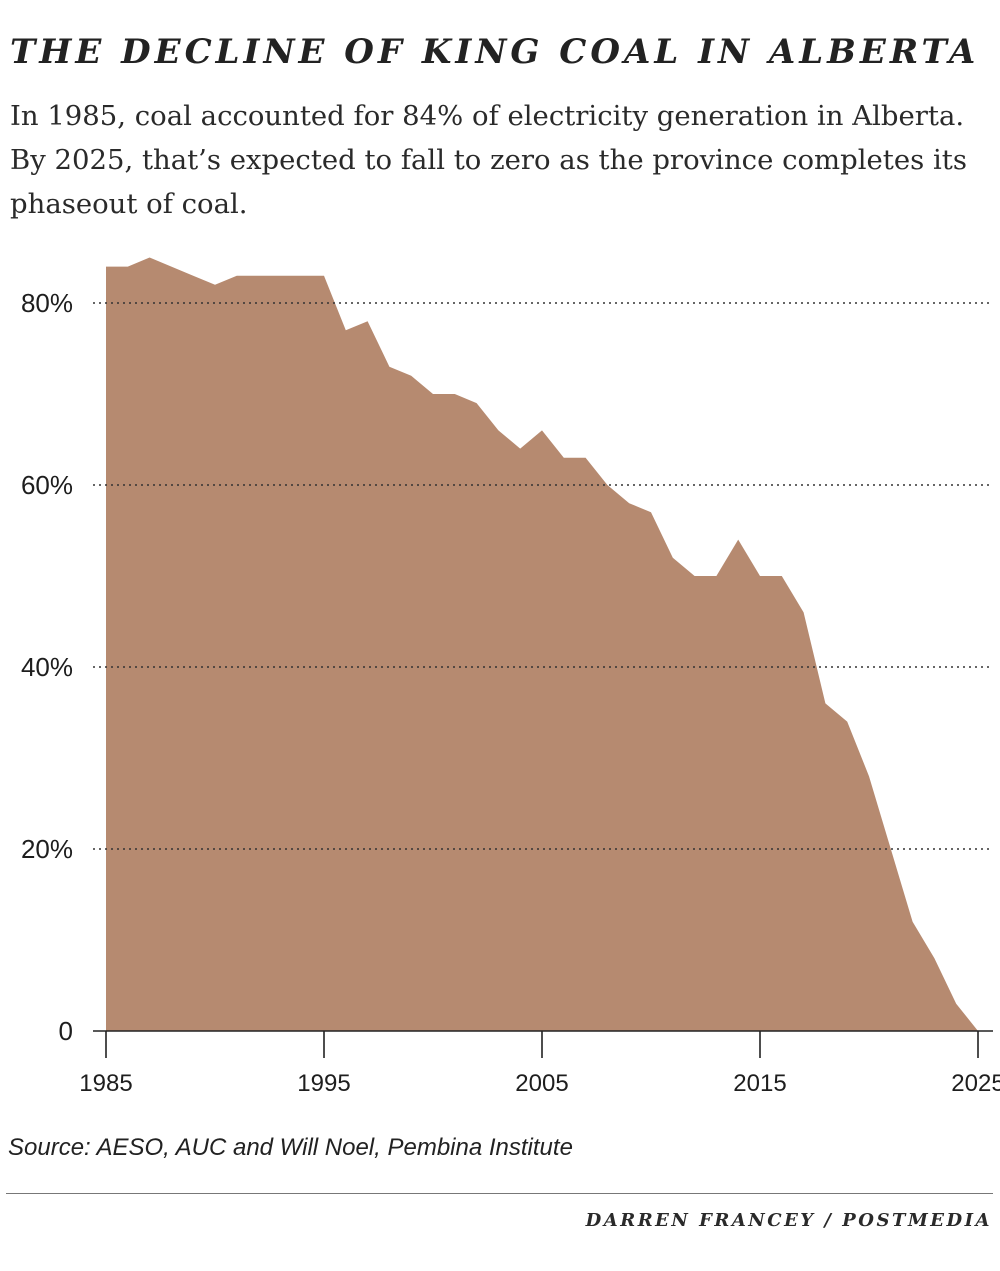 This screenshot has width=1000, height=1271. I want to click on y-tick-label: 20%, so click(47, 849).